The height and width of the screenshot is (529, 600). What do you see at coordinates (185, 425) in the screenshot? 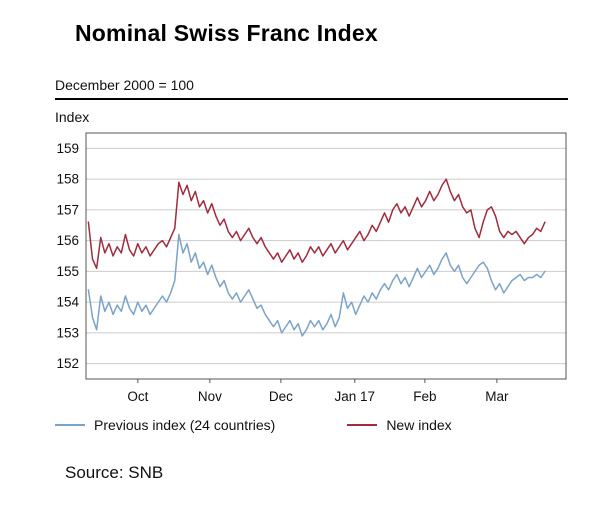
I see `legend-label-previous-index: Previous index (24 countries)` at bounding box center [185, 425].